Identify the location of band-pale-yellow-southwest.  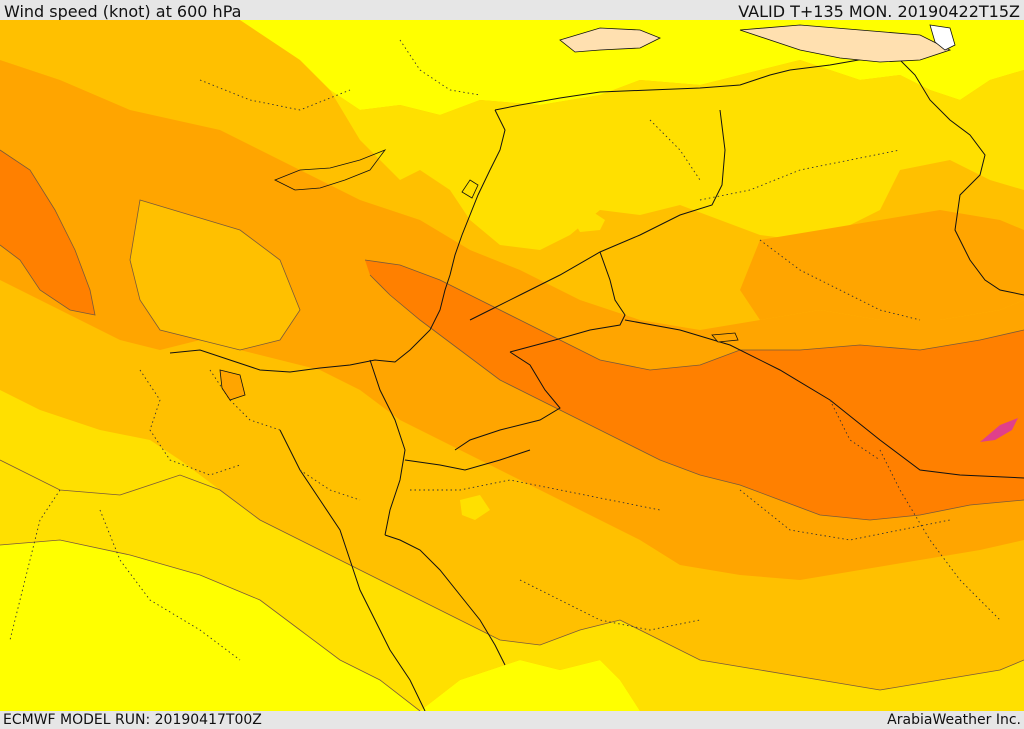
(210, 625).